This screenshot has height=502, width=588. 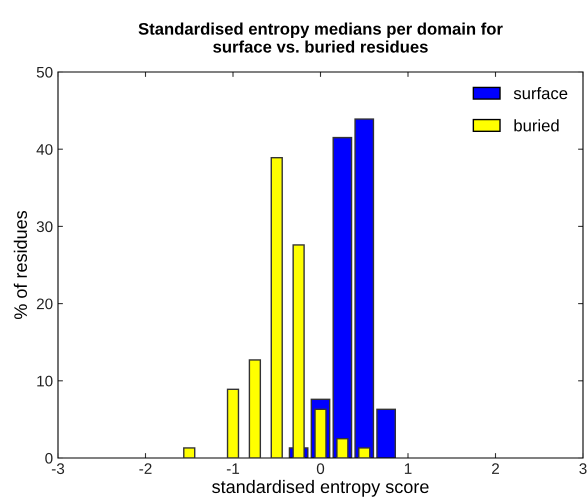 What do you see at coordinates (45, 381) in the screenshot?
I see `y-tick-label: 10` at bounding box center [45, 381].